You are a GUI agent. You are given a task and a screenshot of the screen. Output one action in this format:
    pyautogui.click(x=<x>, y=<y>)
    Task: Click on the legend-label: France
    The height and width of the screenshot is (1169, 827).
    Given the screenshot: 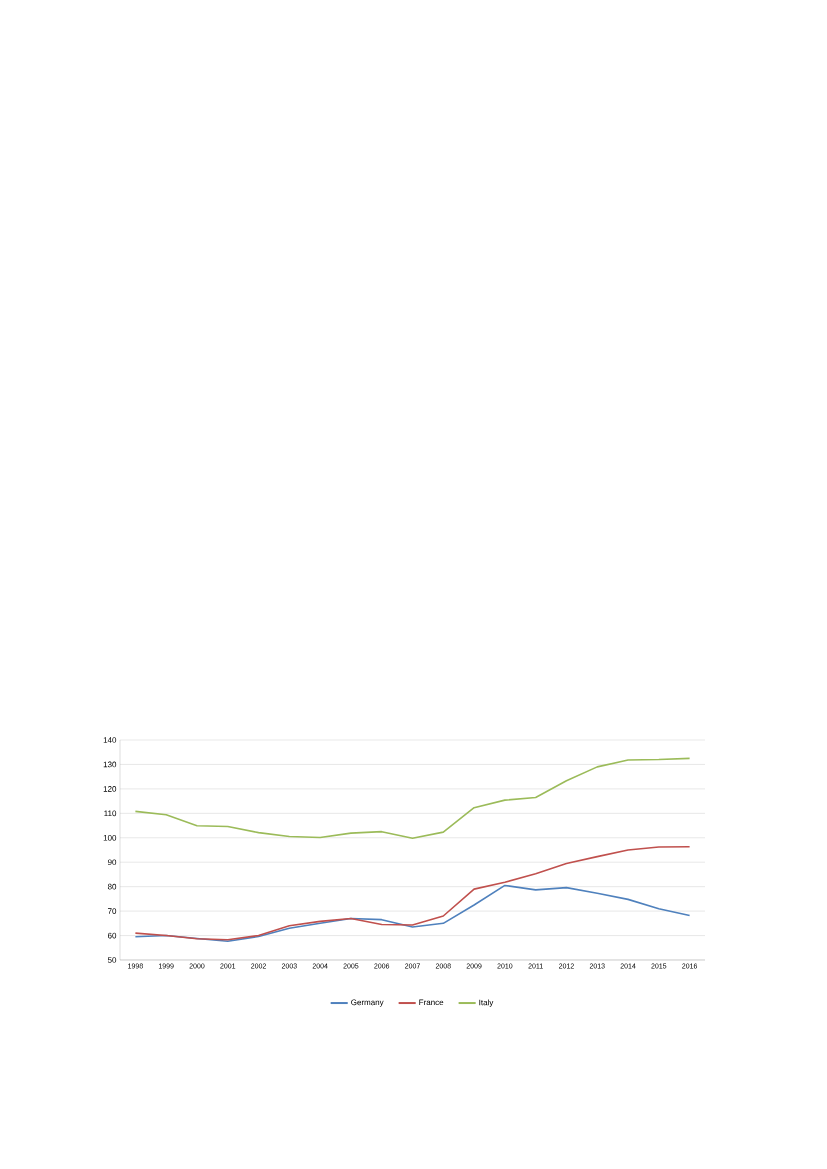 What is the action you would take?
    pyautogui.click(x=431, y=1002)
    